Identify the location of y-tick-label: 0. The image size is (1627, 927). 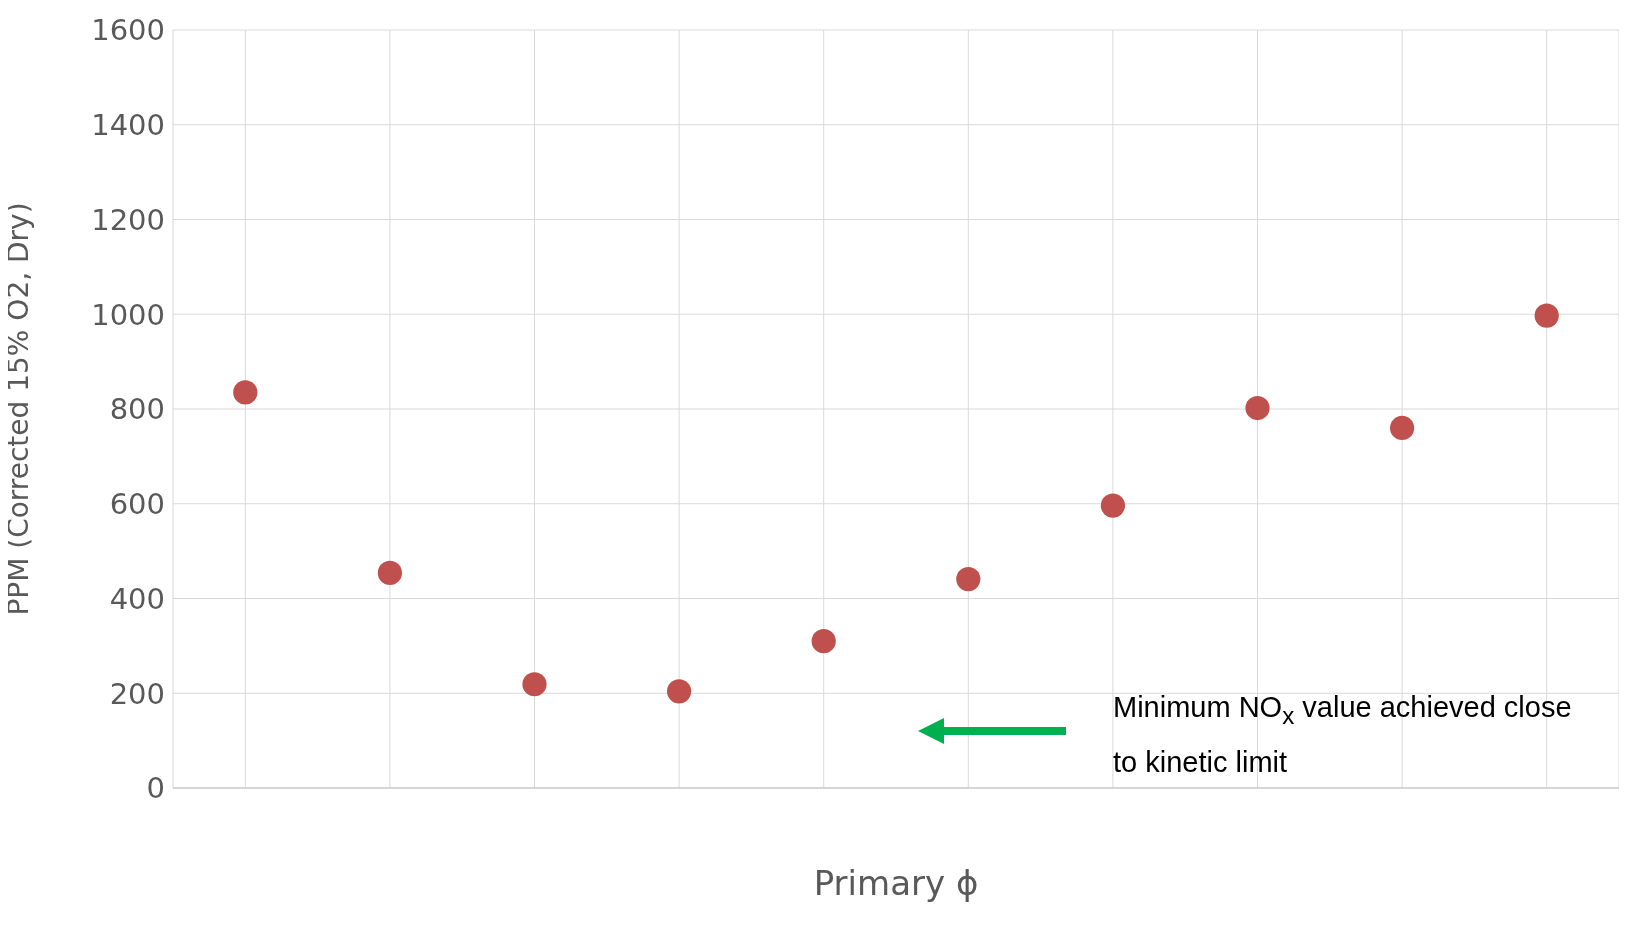
(155, 788).